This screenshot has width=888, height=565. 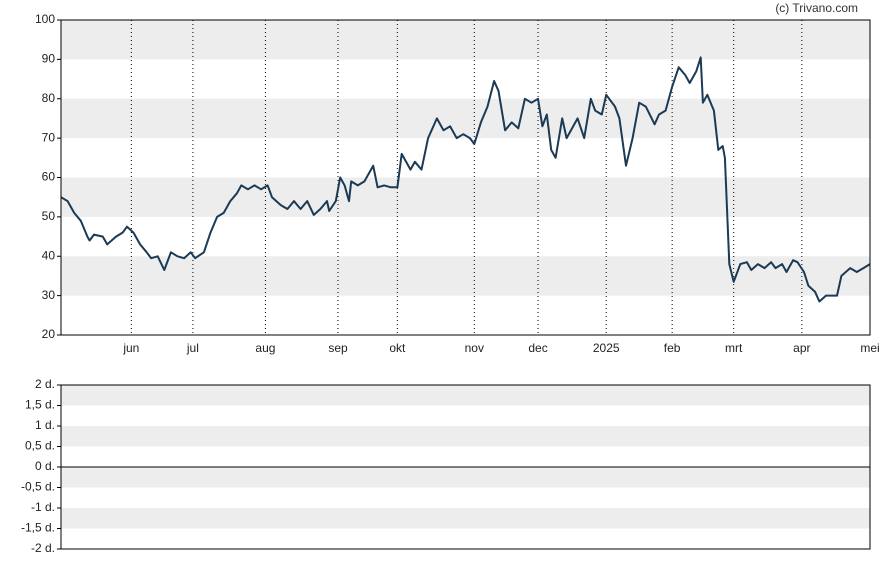 I want to click on y-tick-label: 1,5 d., so click(x=40, y=405).